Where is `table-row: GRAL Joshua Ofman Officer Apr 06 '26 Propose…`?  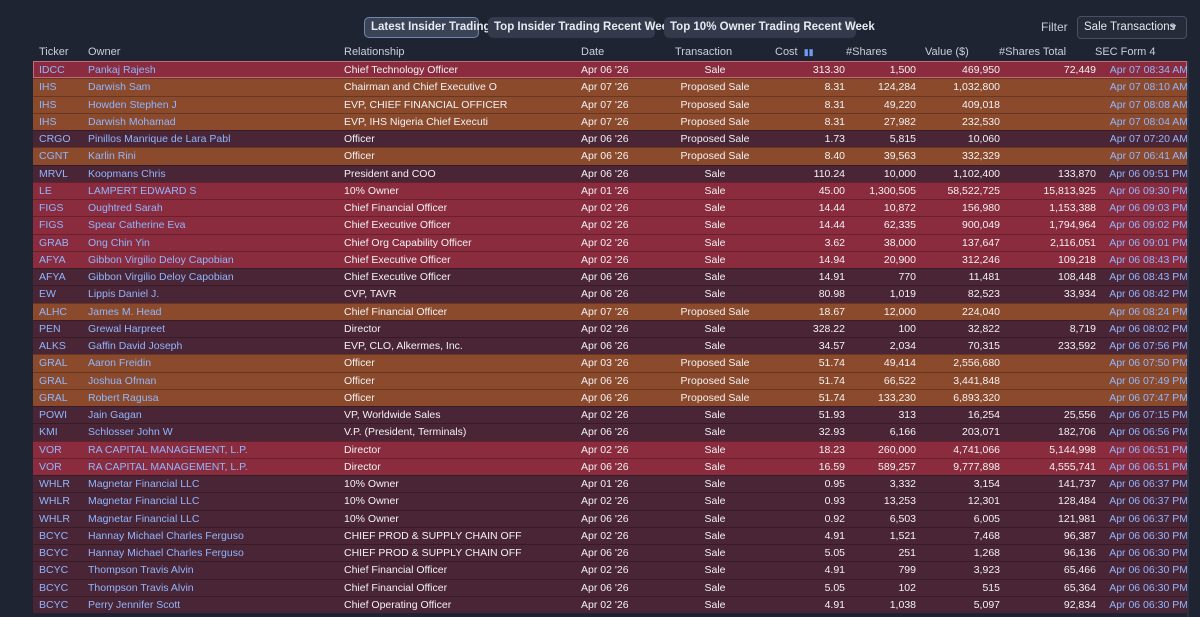 table-row: GRAL Joshua Ofman Officer Apr 06 '26 Propose… is located at coordinates (610, 380).